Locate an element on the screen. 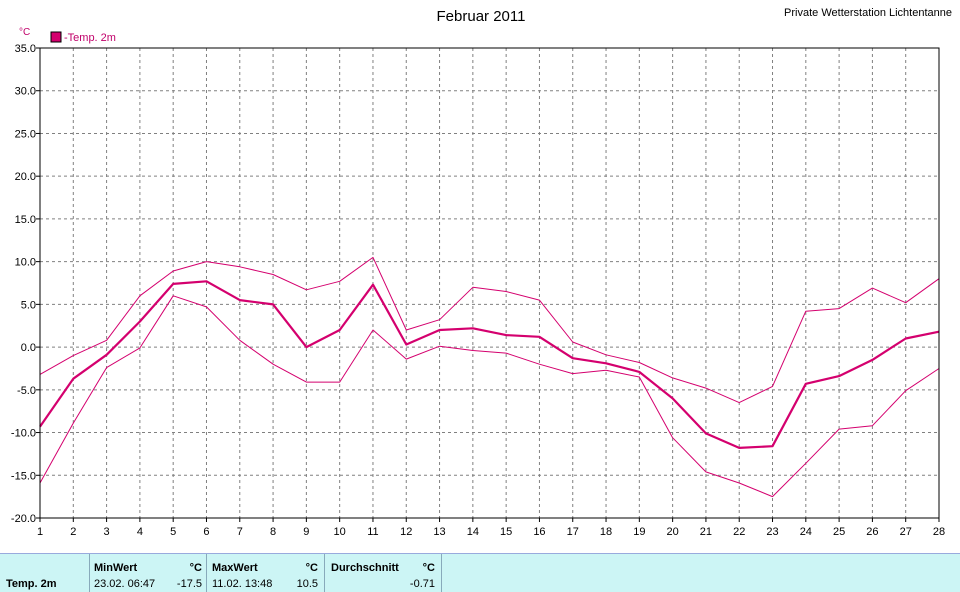  y-unit-label: °C is located at coordinates (24, 32).